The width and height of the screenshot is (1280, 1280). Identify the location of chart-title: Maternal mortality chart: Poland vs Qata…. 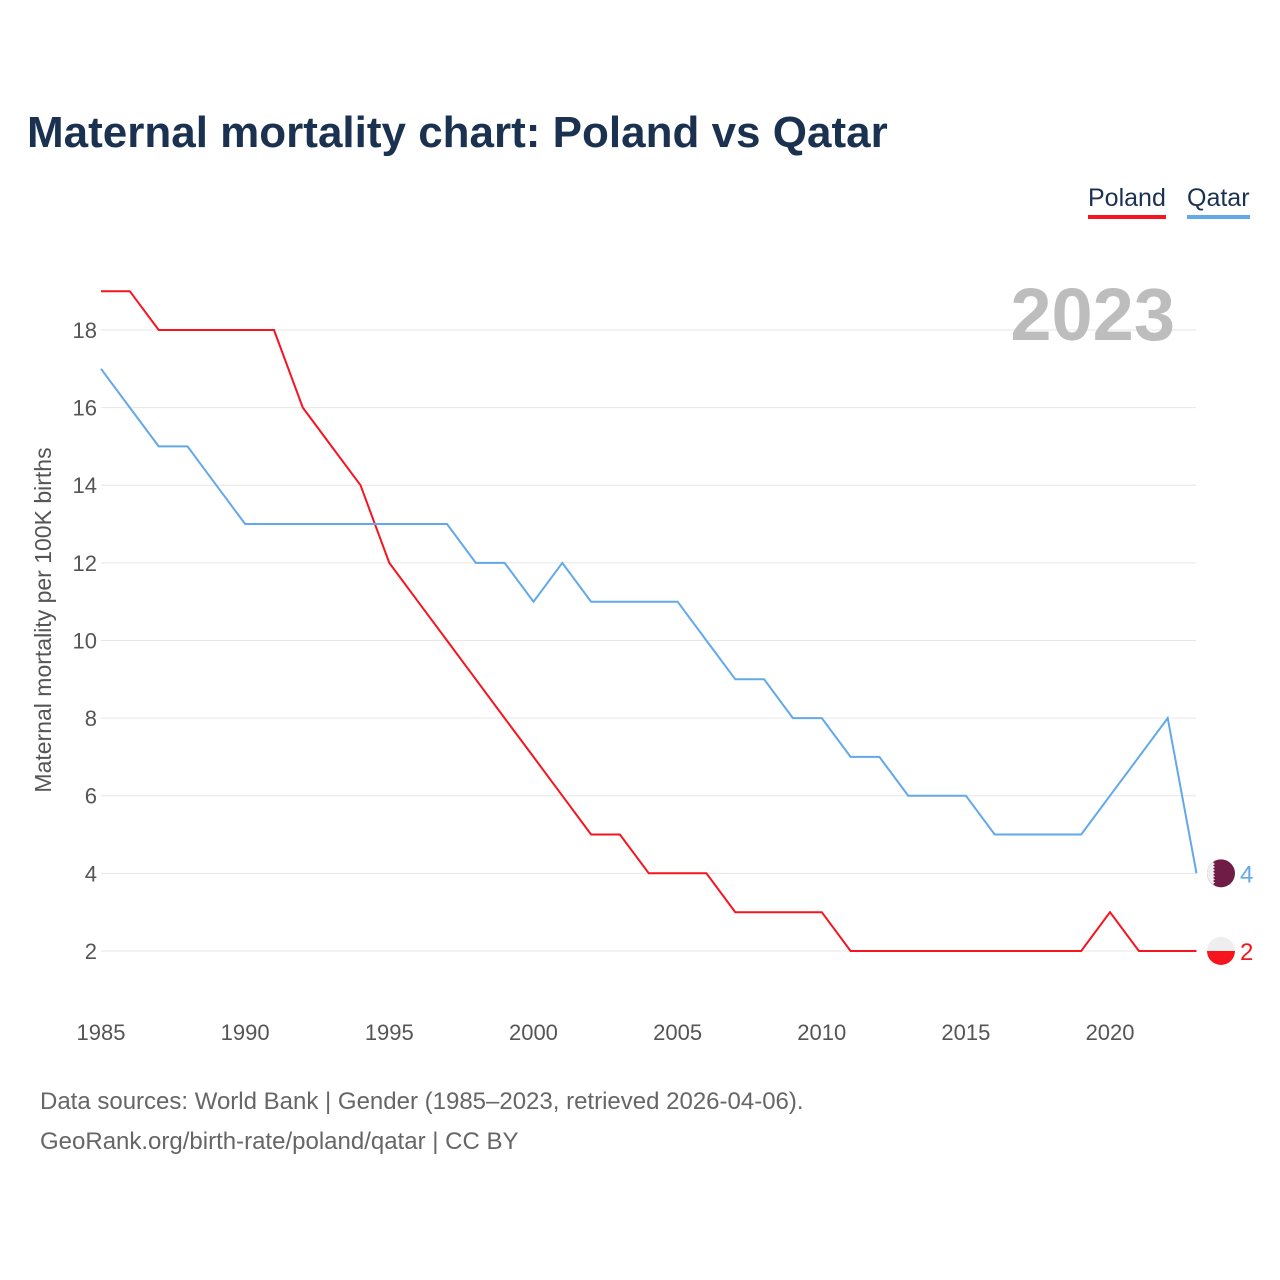
(457, 132).